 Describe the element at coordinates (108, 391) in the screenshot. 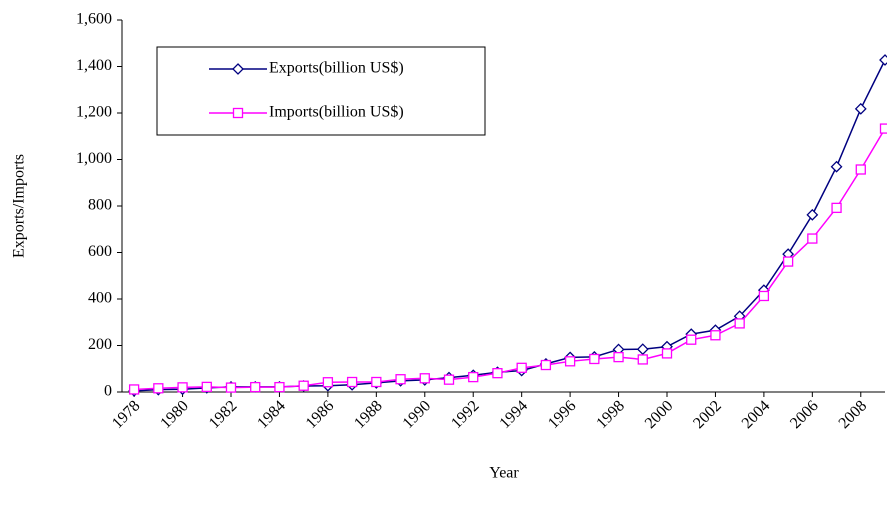

I see `y-tick-label: 0` at that location.